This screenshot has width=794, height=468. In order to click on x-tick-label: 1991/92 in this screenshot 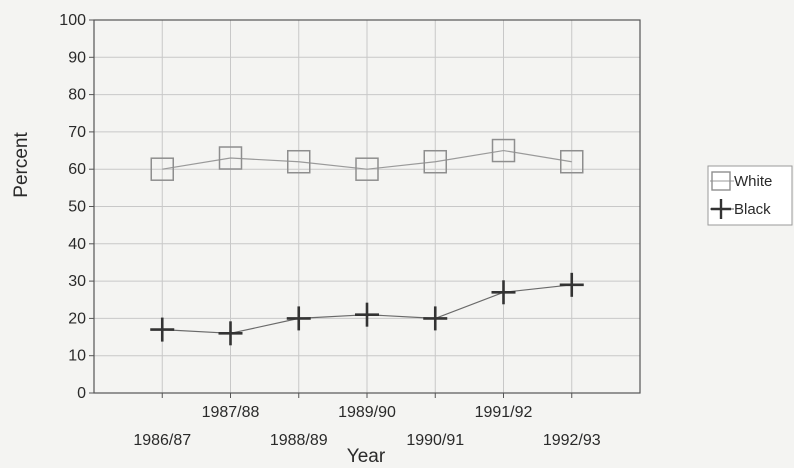, I will do `click(504, 412)`.